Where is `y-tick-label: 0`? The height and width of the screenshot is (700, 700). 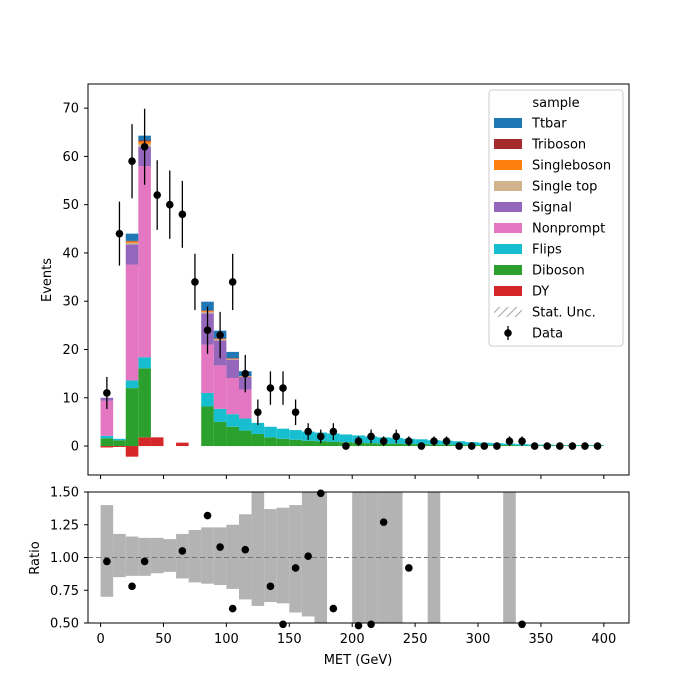
y-tick-label: 0 is located at coordinates (75, 447).